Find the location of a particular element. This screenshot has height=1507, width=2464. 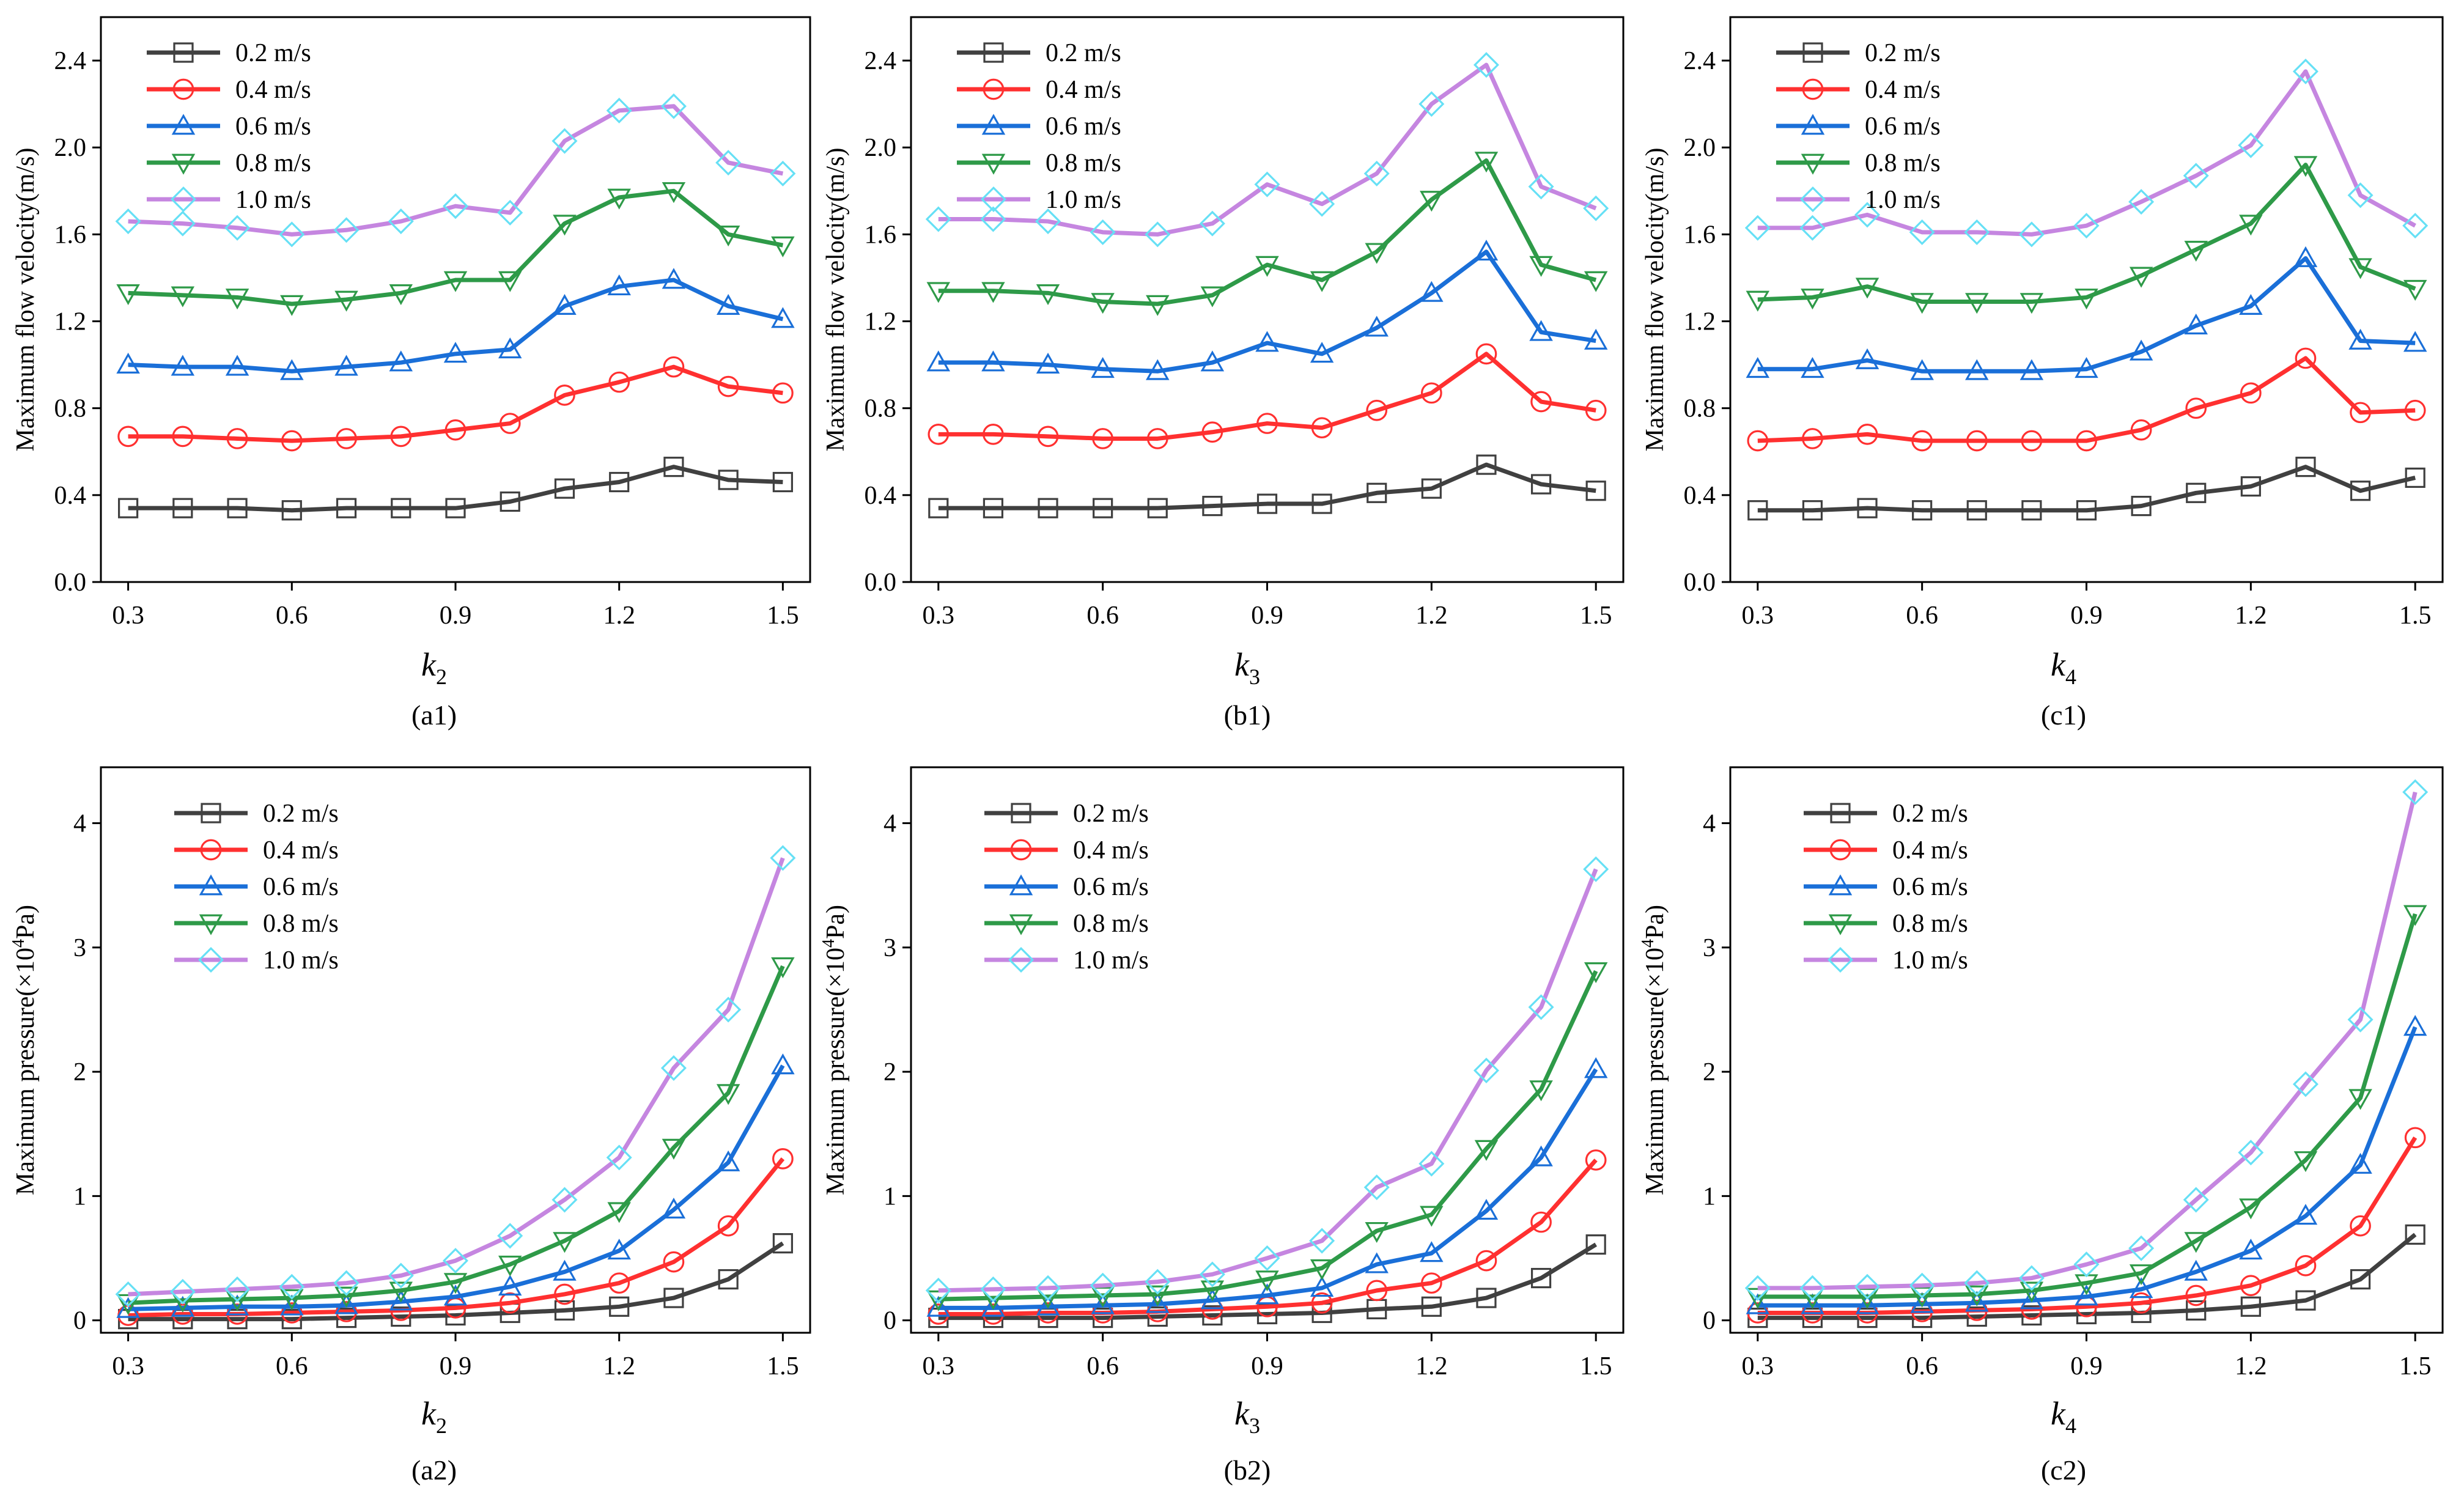

x-tick-label: 1.5 is located at coordinates (783, 1366).